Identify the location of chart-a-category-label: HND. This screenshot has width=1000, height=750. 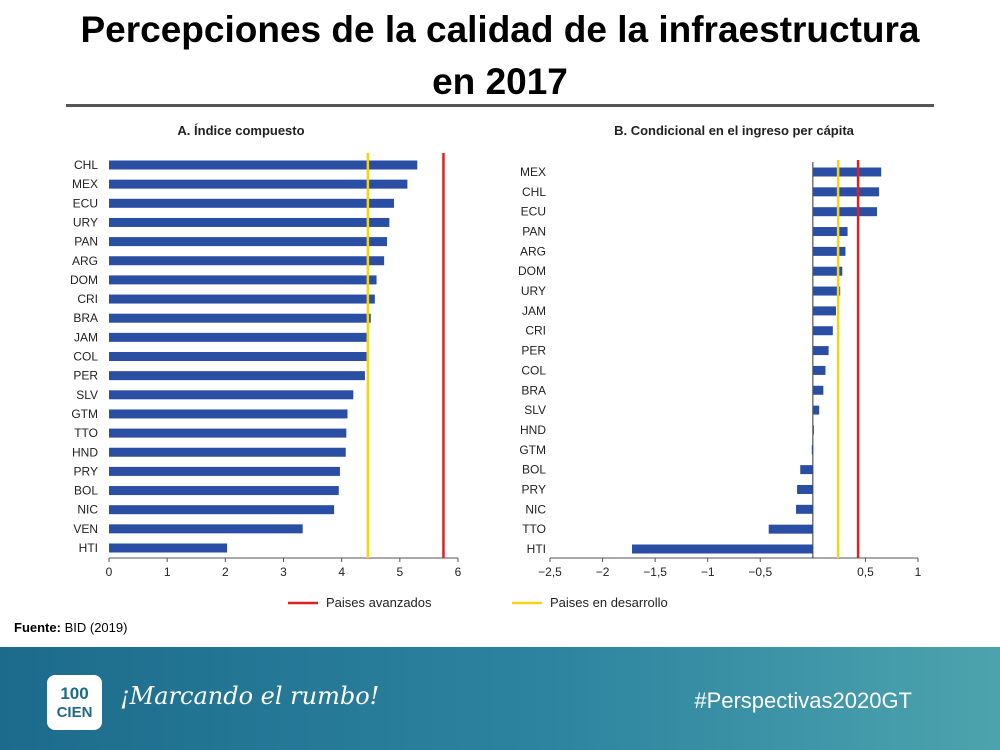
(85, 452).